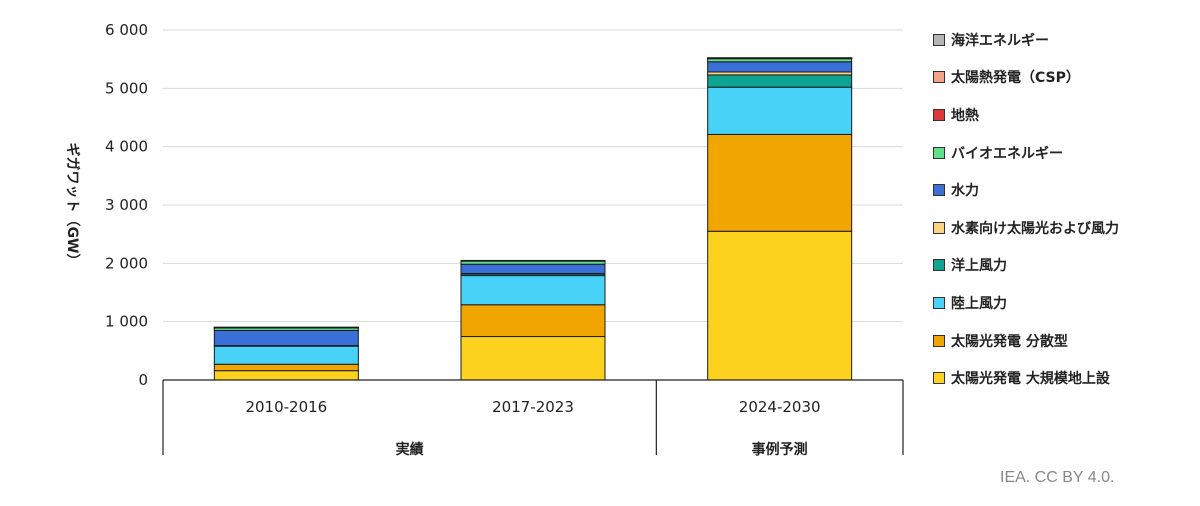  I want to click on legend-label: 洋上風力, so click(979, 266).